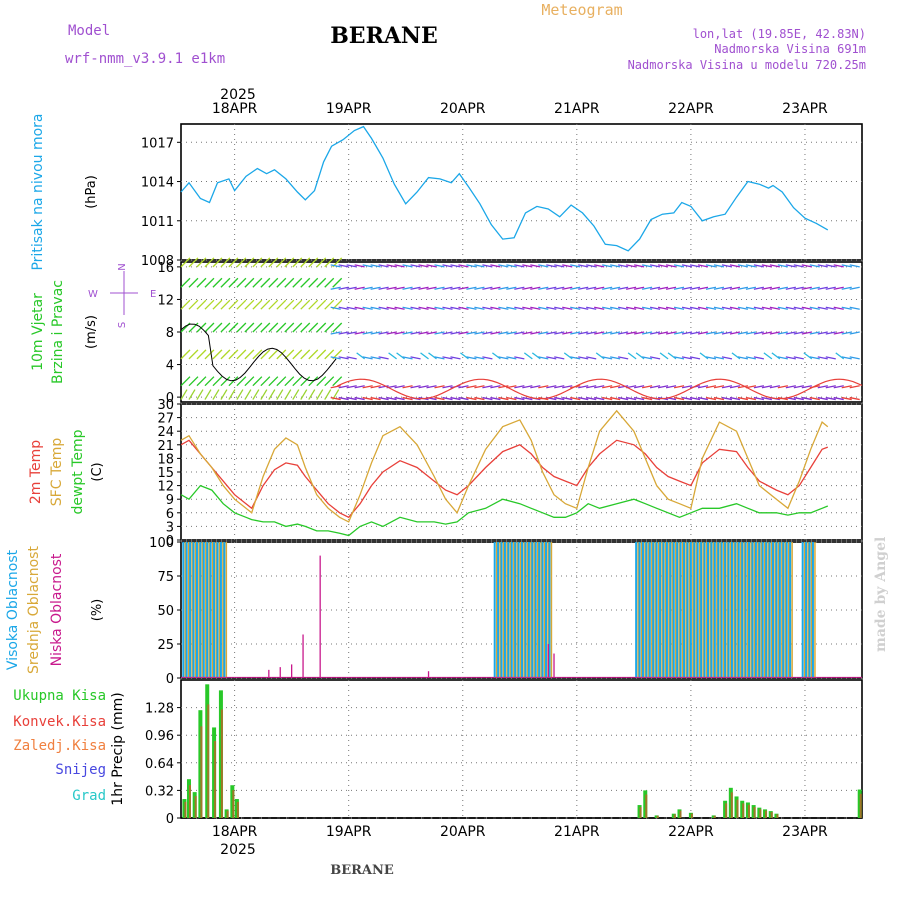  Describe the element at coordinates (145, 59) in the screenshot. I see `model-name: wrf-nmm_v3.9.1 e1km` at that location.